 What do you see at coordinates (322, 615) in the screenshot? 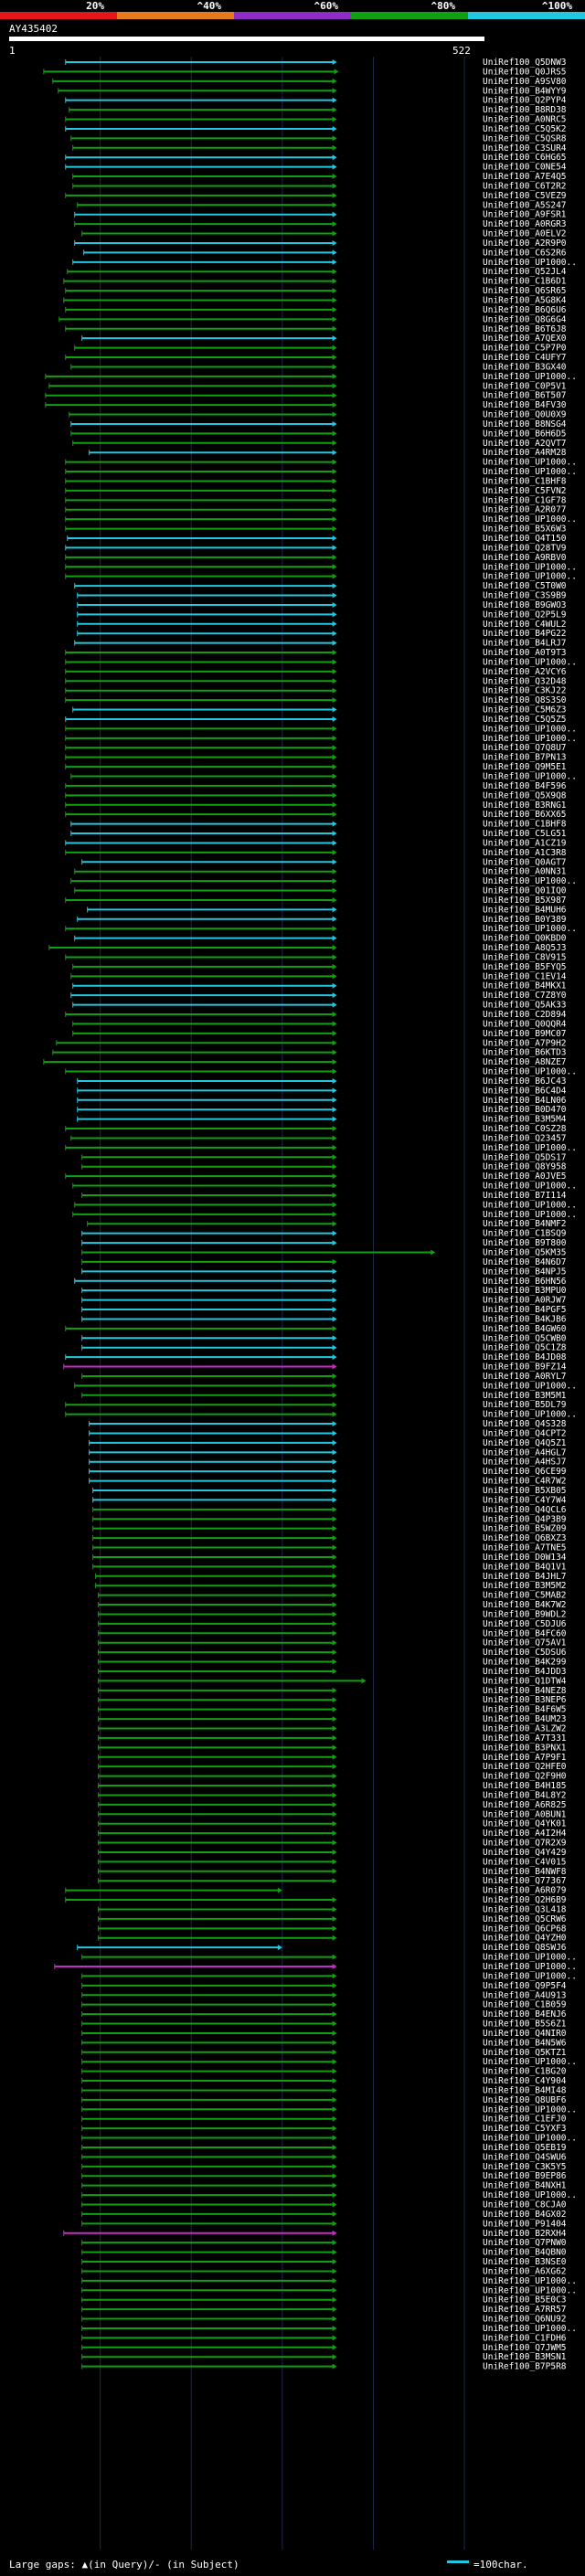
I see `hit-row: UniRef100_Q2P5L9` at bounding box center [322, 615].